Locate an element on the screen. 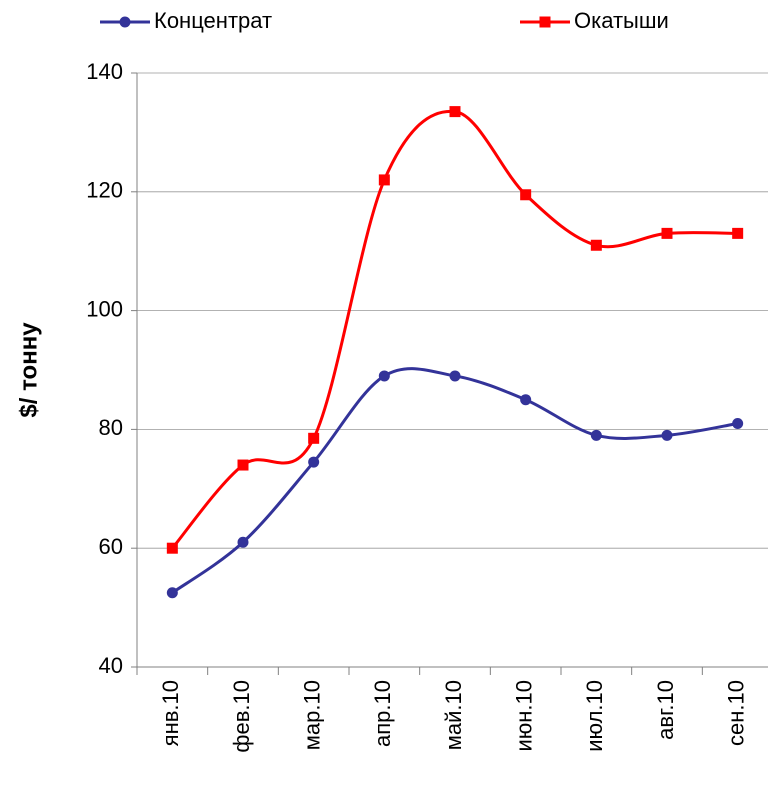 Image resolution: width=768 pixels, height=786 pixels. y-tick-label: 120 is located at coordinates (104, 190).